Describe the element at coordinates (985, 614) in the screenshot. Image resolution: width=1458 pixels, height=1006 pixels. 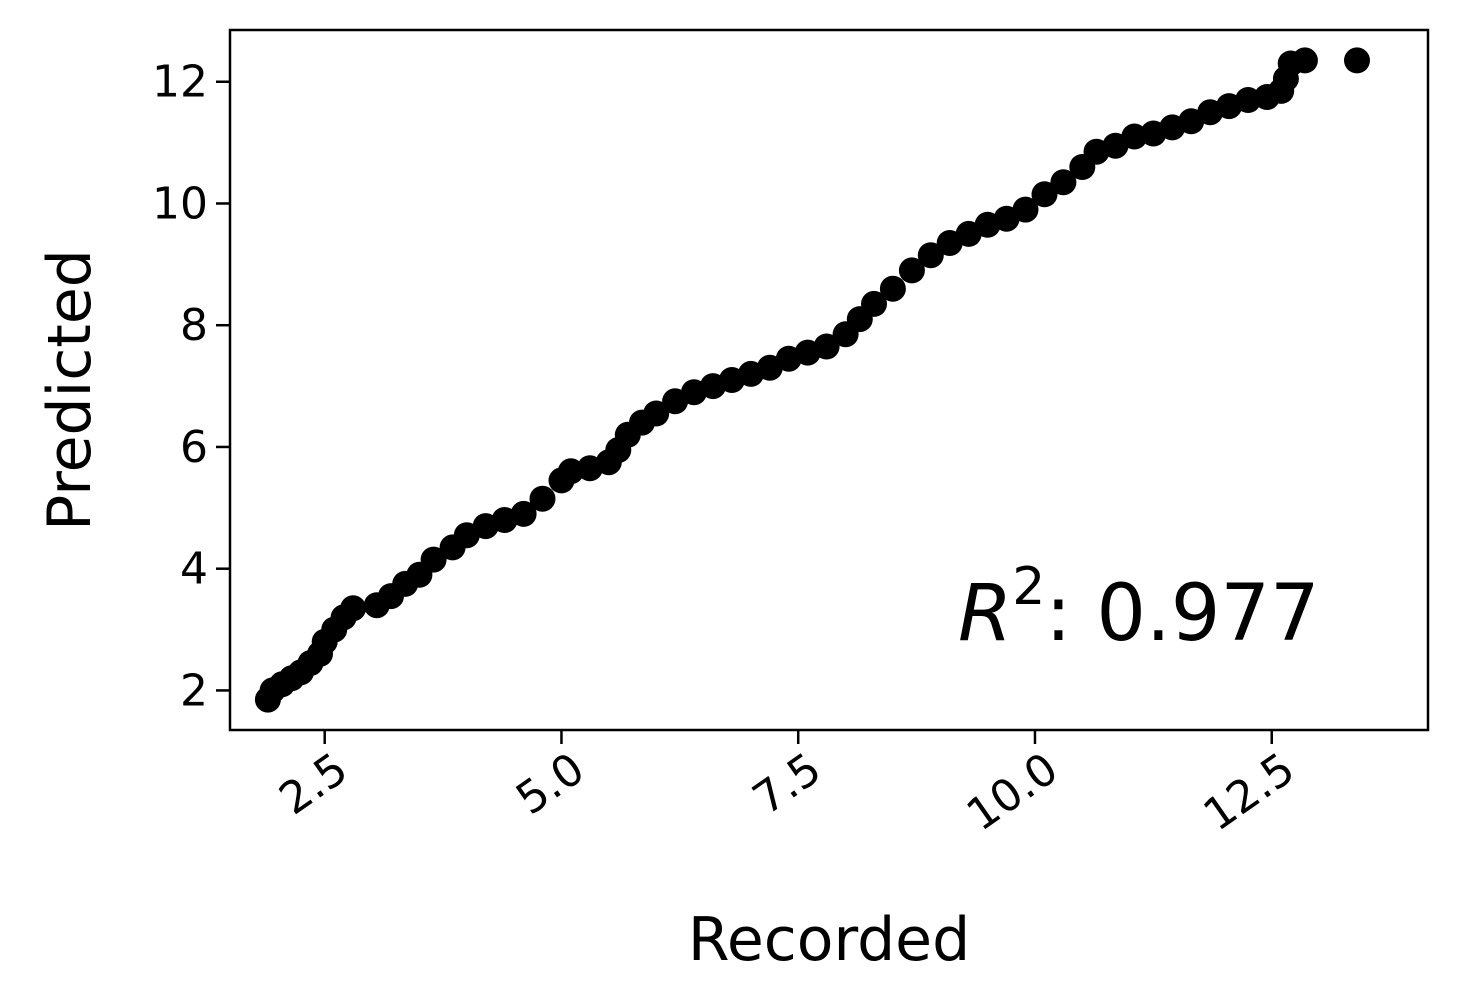
I see `r-squared-symbol: R` at that location.